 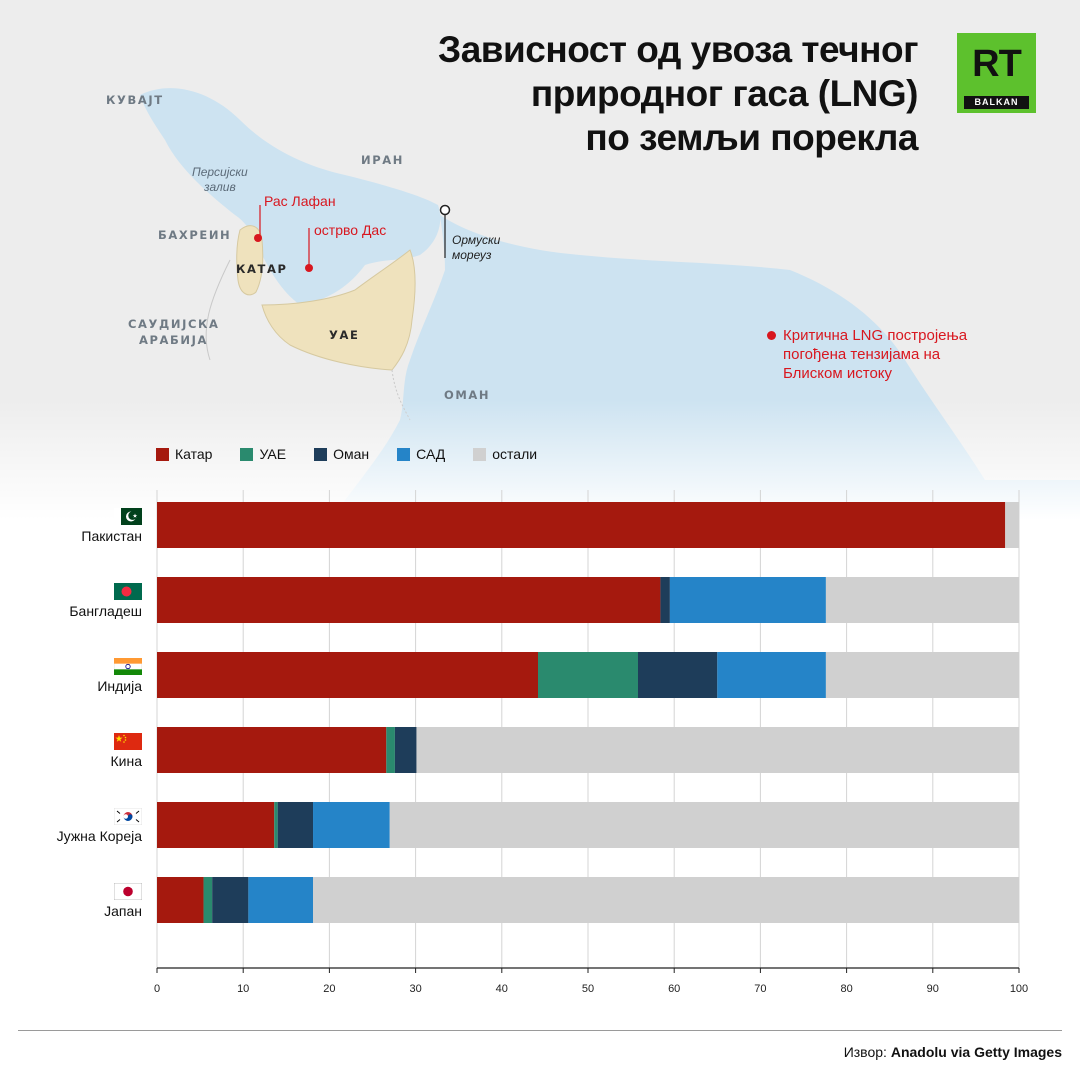 What do you see at coordinates (404, 454) in the screenshot?
I see `legend-swatch-usa` at bounding box center [404, 454].